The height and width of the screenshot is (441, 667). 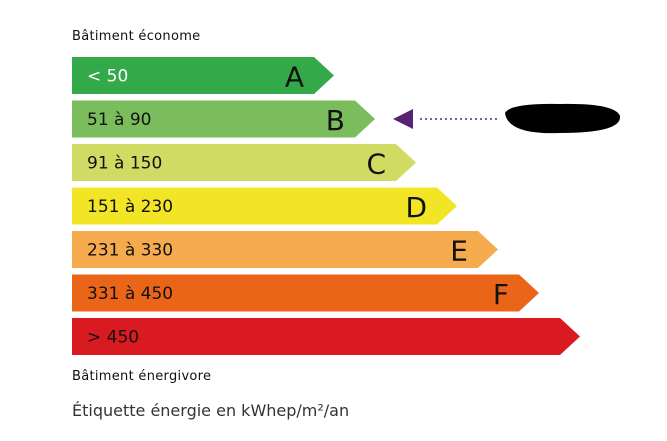 I want to click on class-letter: F, so click(x=501, y=294).